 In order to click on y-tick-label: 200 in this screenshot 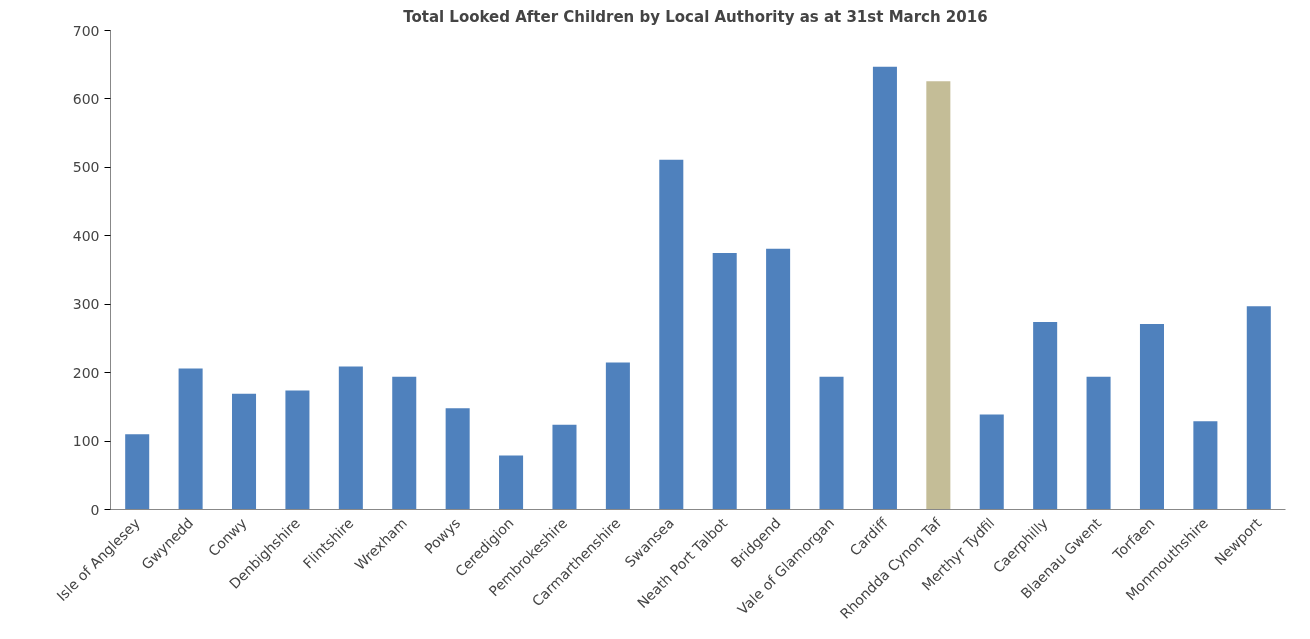, I will do `click(86, 372)`.